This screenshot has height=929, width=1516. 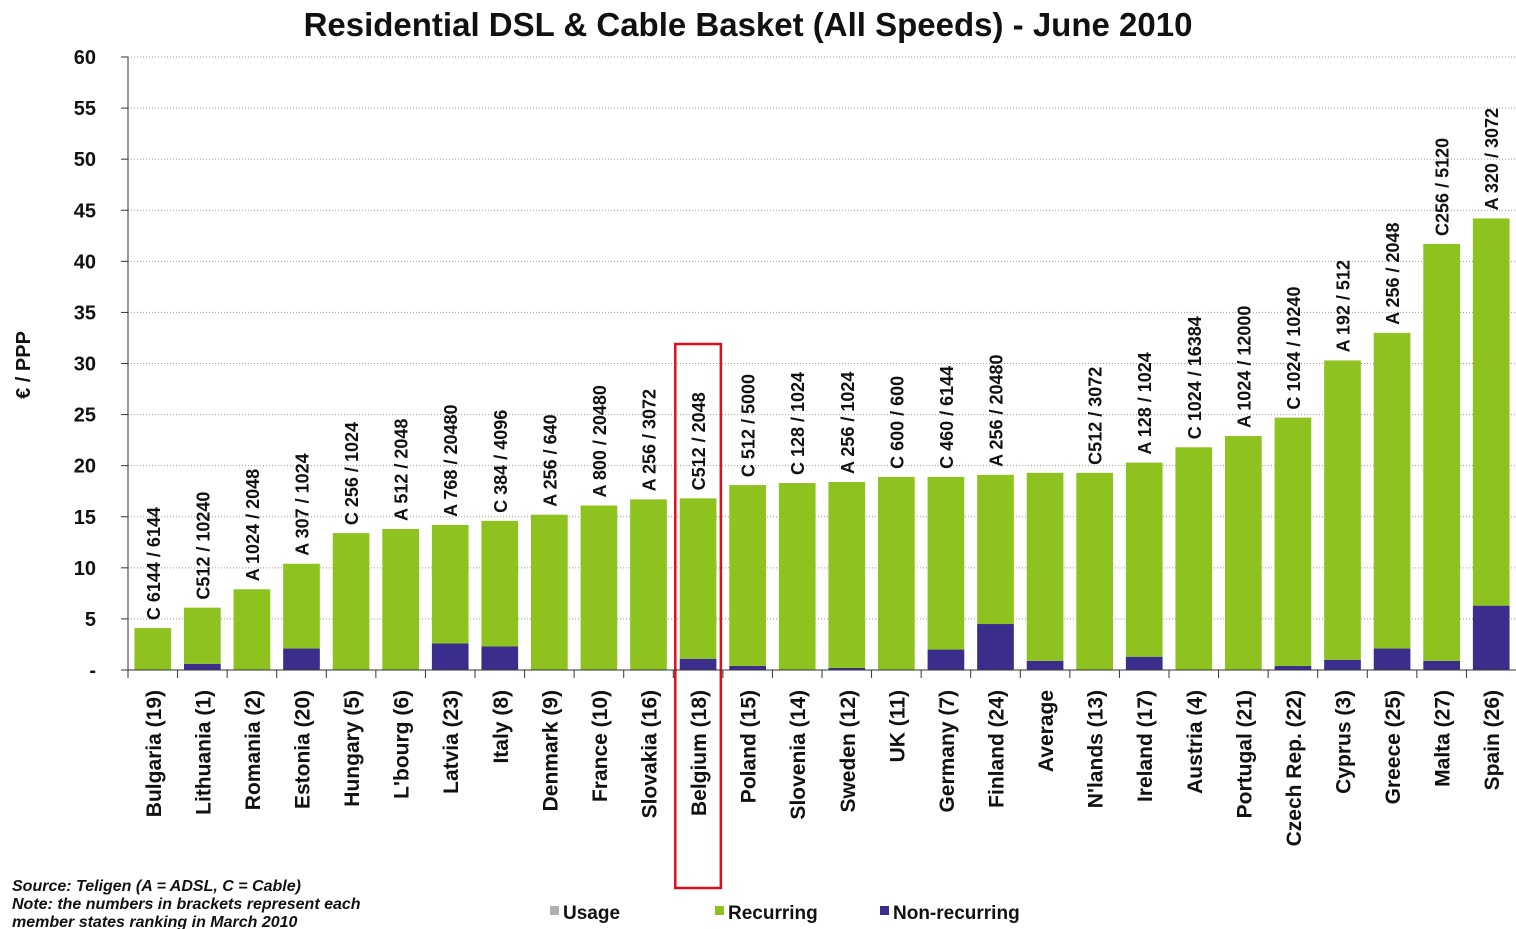 What do you see at coordinates (749, 746) in the screenshot?
I see `x-tick-label: Poland (15)` at bounding box center [749, 746].